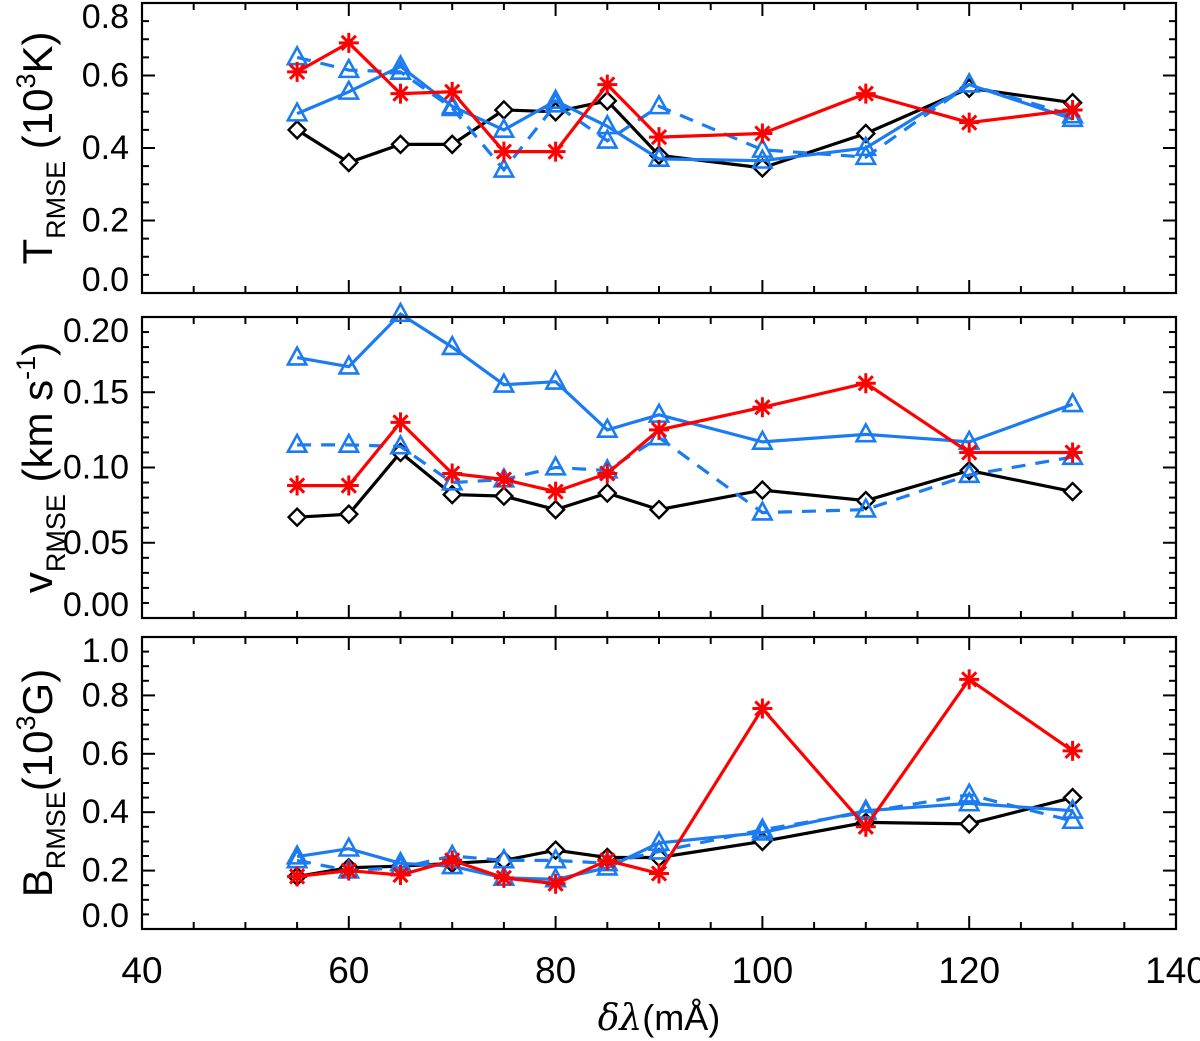 The height and width of the screenshot is (1041, 1200). What do you see at coordinates (96, 331) in the screenshot?
I see `y-tick-label: 0.20` at bounding box center [96, 331].